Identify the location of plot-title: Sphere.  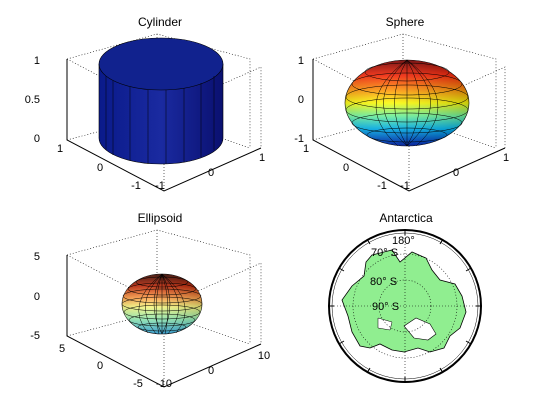
(405, 22).